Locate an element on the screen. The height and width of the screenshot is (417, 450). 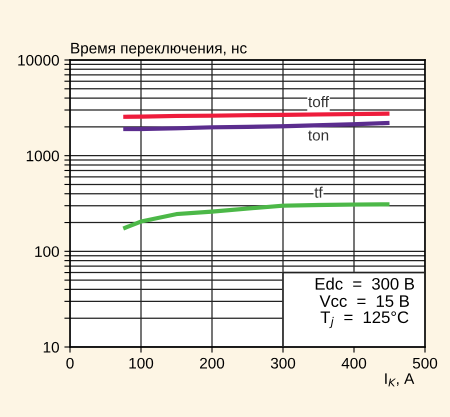
series-label: ton is located at coordinates (318, 135).